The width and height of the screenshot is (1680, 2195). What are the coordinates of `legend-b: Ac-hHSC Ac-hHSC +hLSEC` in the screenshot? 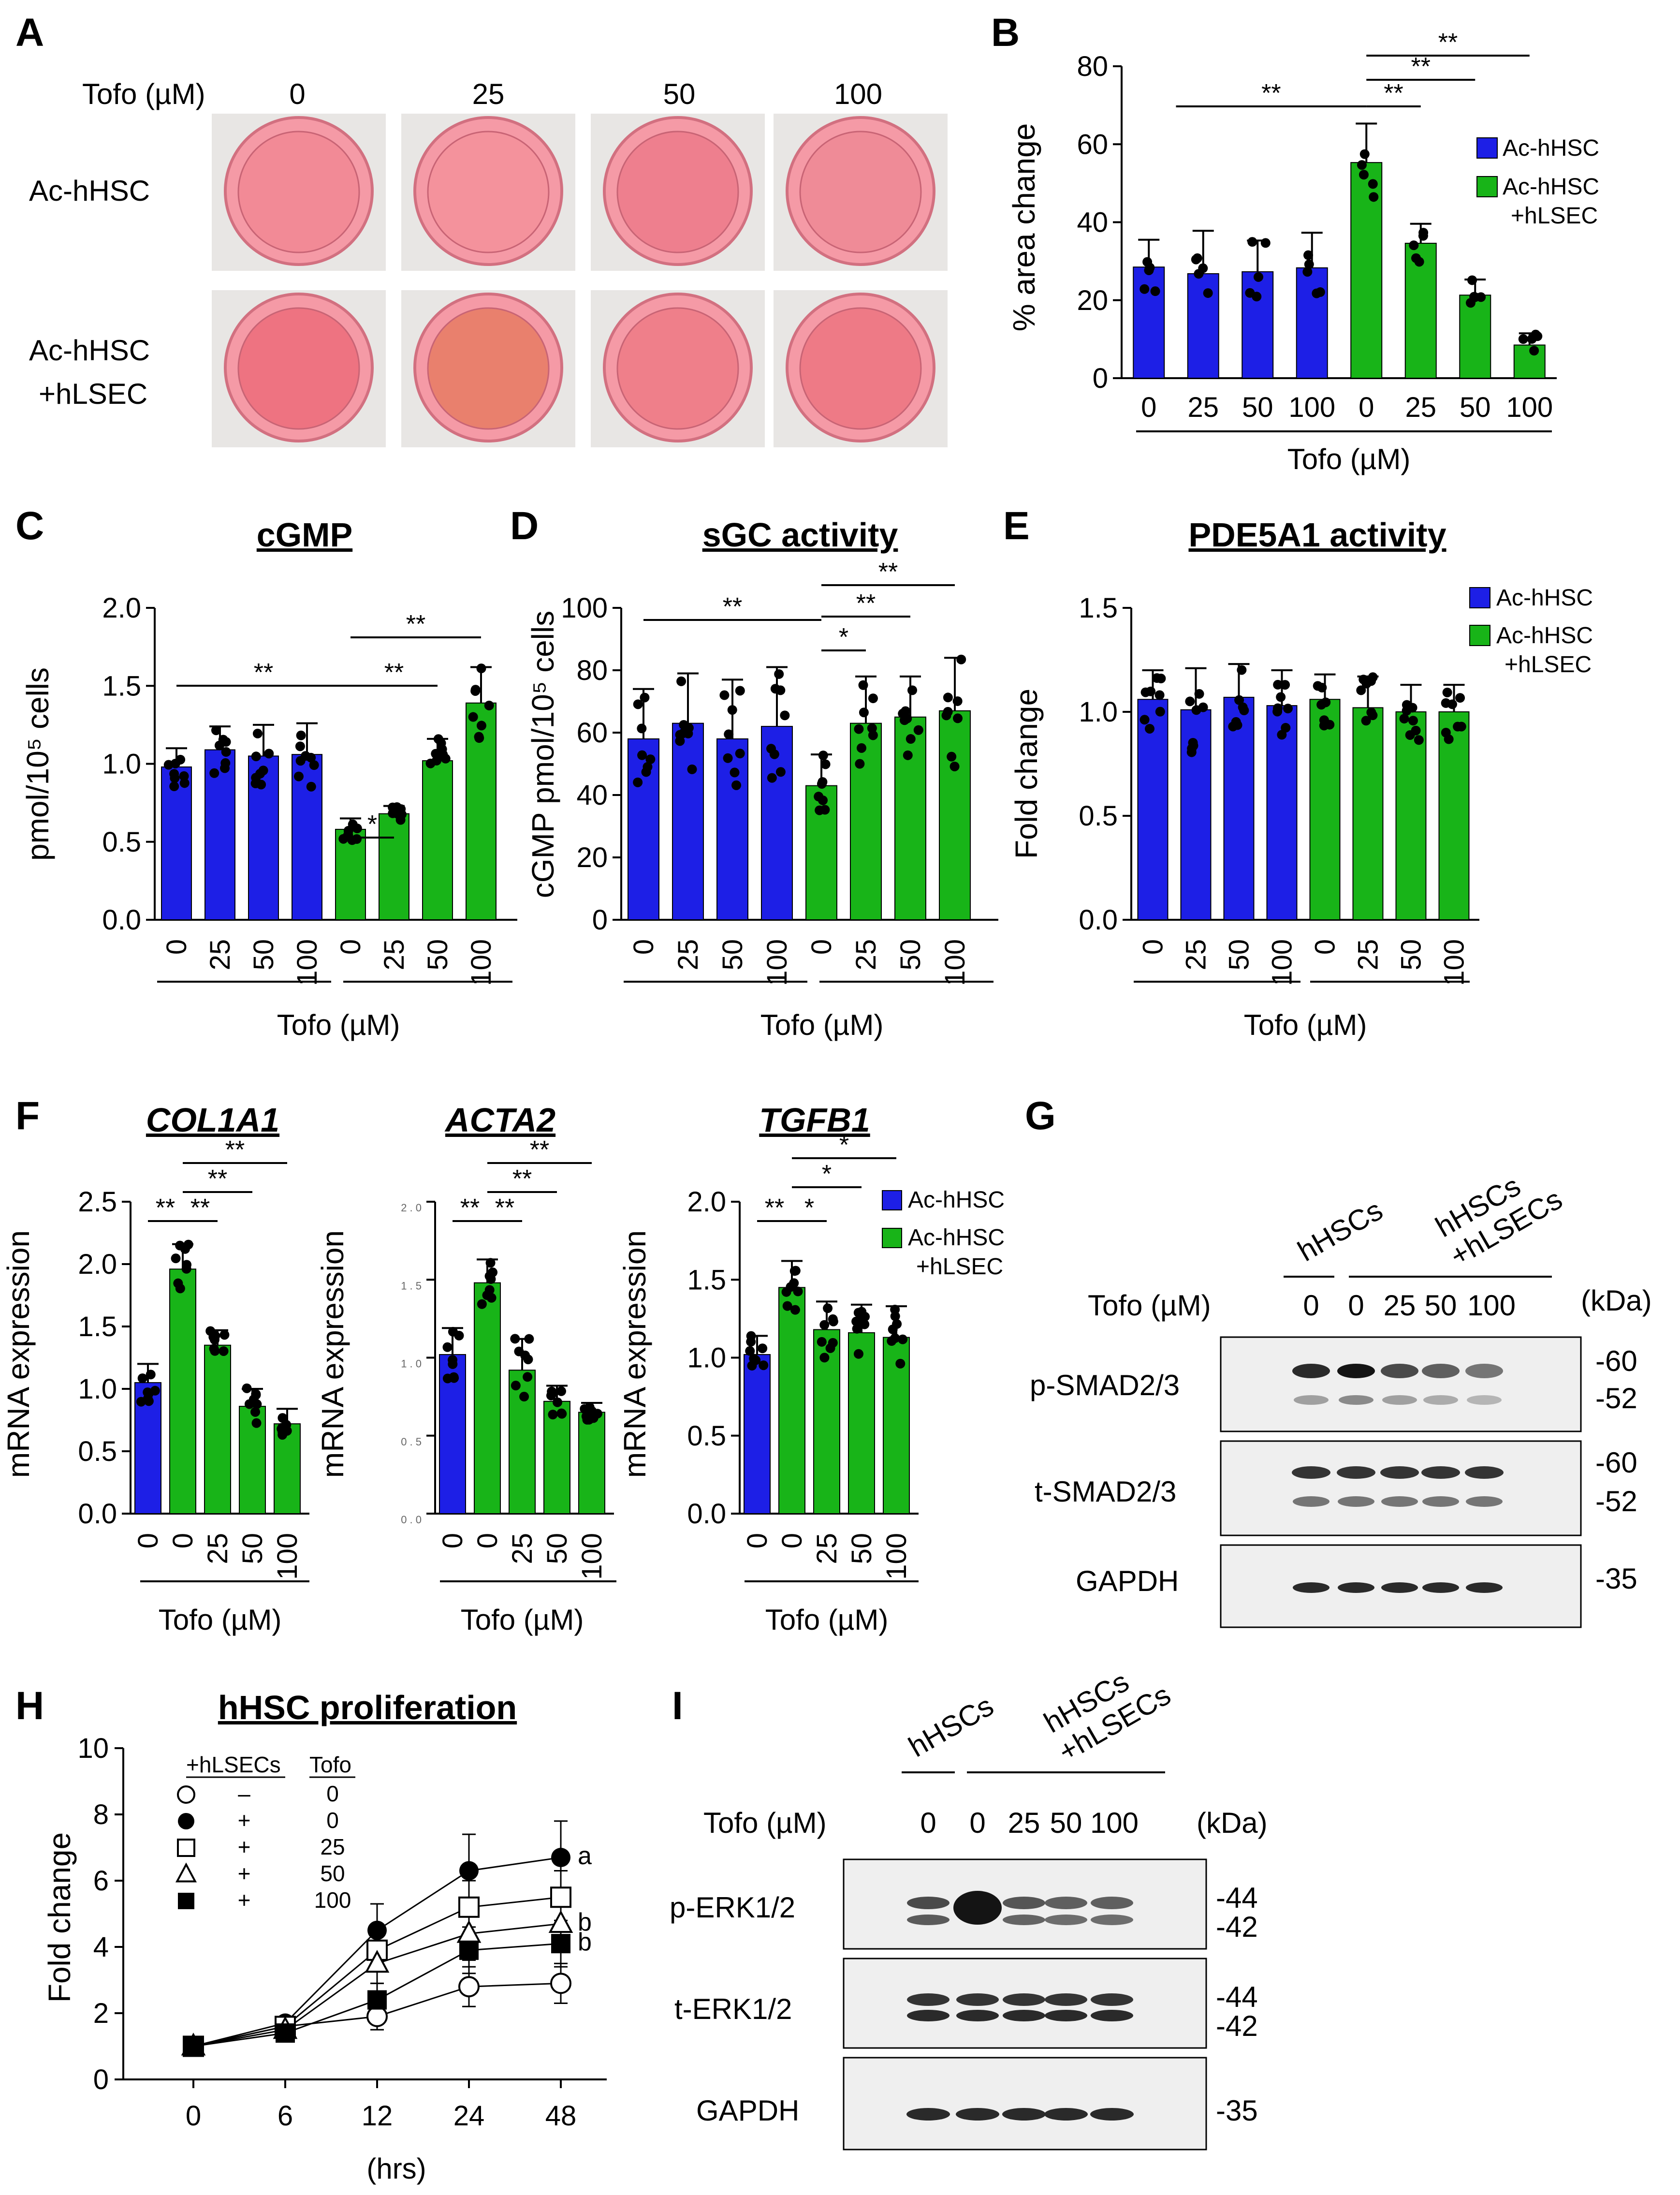 It's located at (1537, 182).